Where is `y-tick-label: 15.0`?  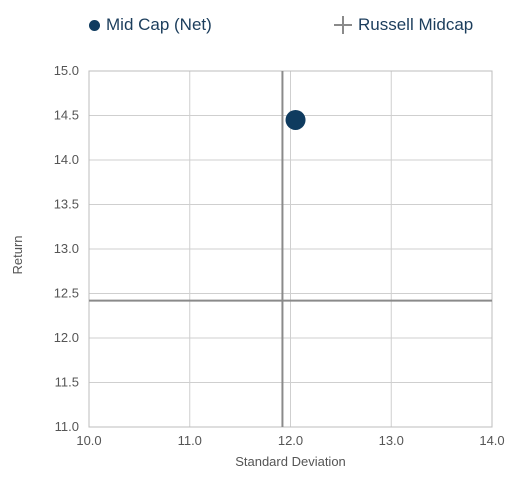 y-tick-label: 15.0 is located at coordinates (66, 70).